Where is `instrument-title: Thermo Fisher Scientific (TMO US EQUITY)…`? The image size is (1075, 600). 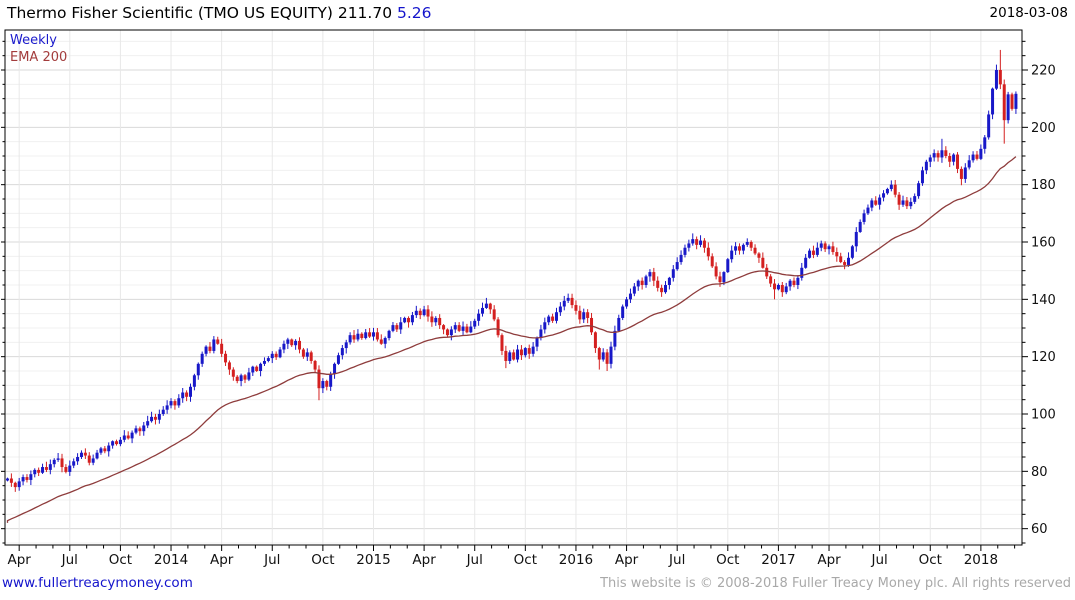
instrument-title: Thermo Fisher Scientific (TMO US EQUITY)… is located at coordinates (200, 13).